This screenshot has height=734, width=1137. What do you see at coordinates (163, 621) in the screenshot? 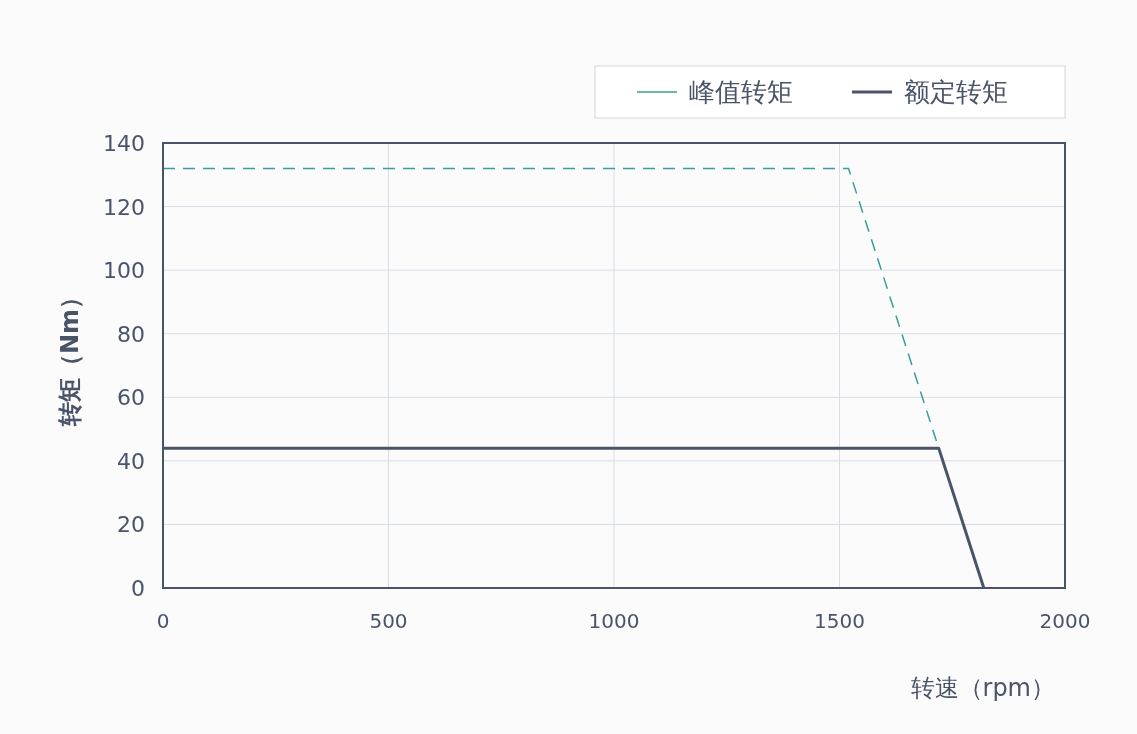
I see `x-tick-label: 0` at bounding box center [163, 621].